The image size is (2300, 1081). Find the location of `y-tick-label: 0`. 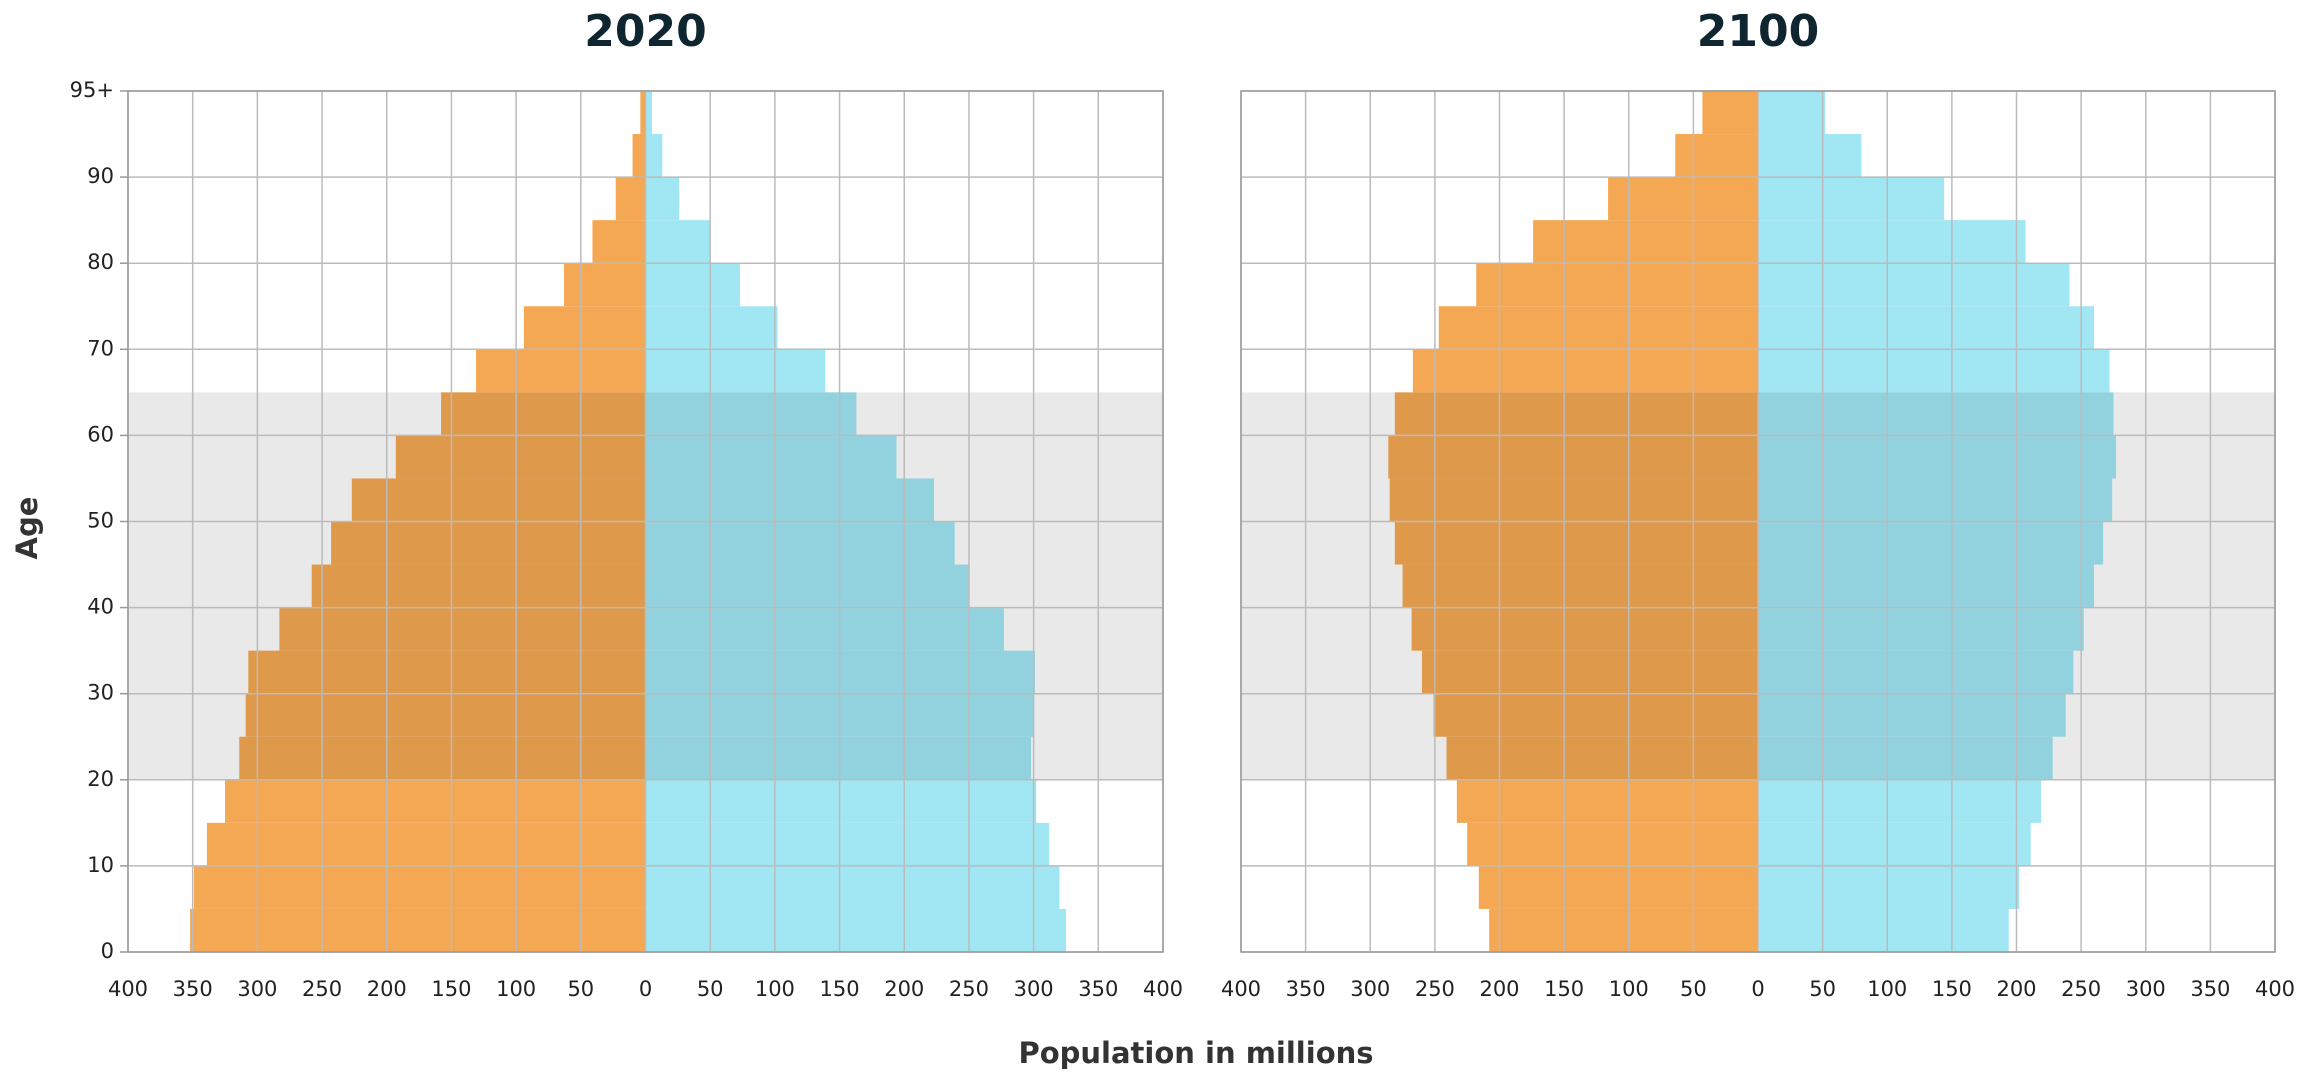

y-tick-label: 0 is located at coordinates (107, 951).